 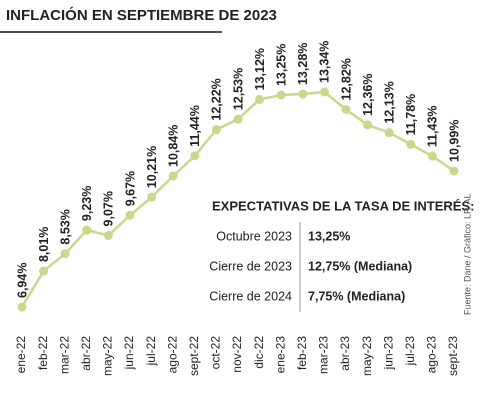 What do you see at coordinates (345, 353) in the screenshot?
I see `x-tick-label: abr-23` at bounding box center [345, 353].